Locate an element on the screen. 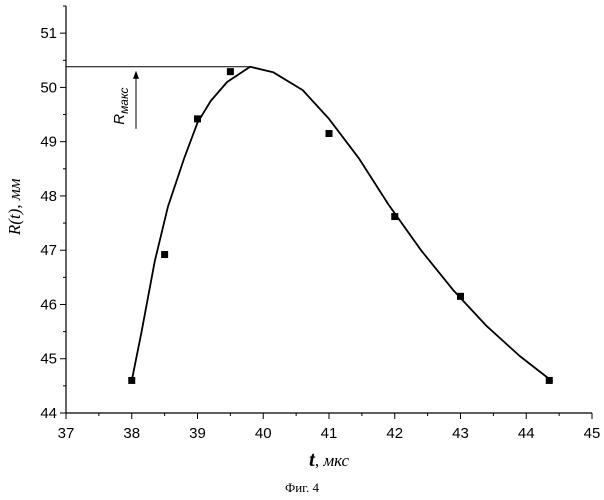  figure-caption: Фиг. 4 is located at coordinates (302, 487).